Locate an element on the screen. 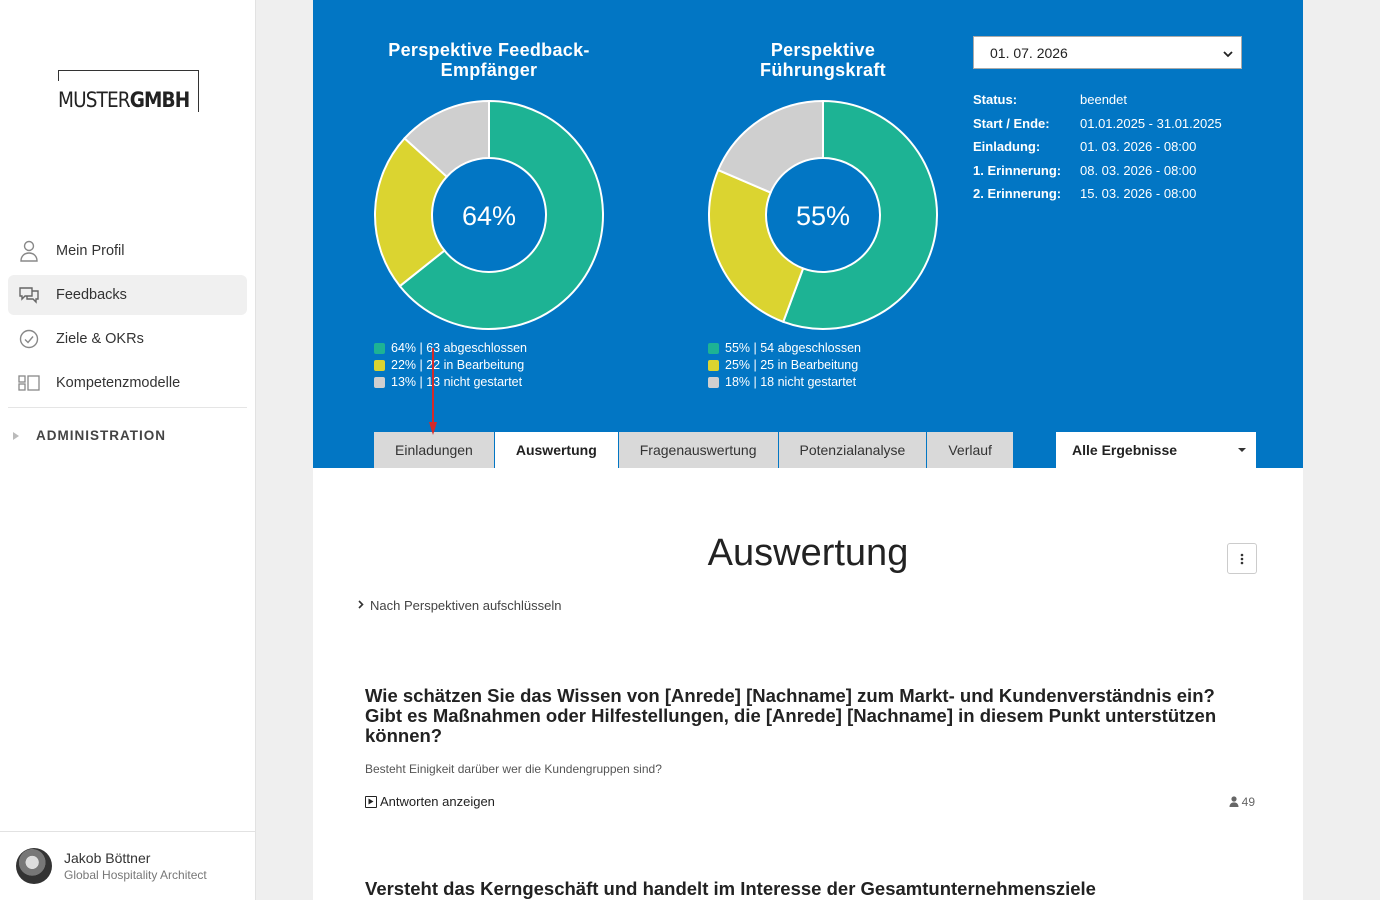 The image size is (1380, 900). legend-item: 18% | 18 nicht gestartet is located at coordinates (784, 382).